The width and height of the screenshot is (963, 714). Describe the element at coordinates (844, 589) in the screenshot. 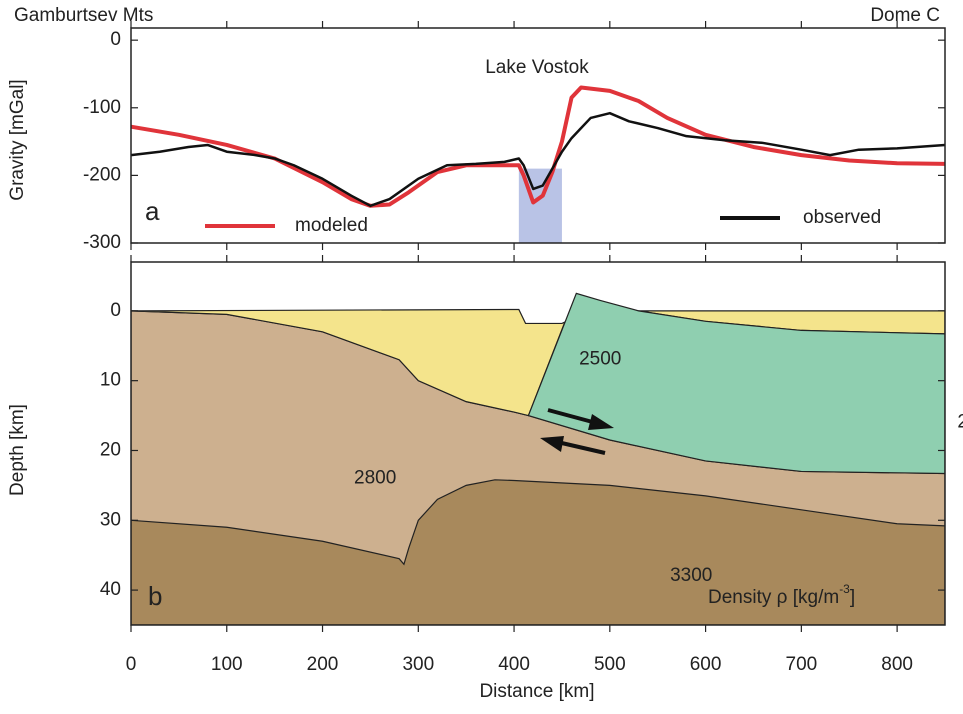

I see `legend-text: -3` at that location.